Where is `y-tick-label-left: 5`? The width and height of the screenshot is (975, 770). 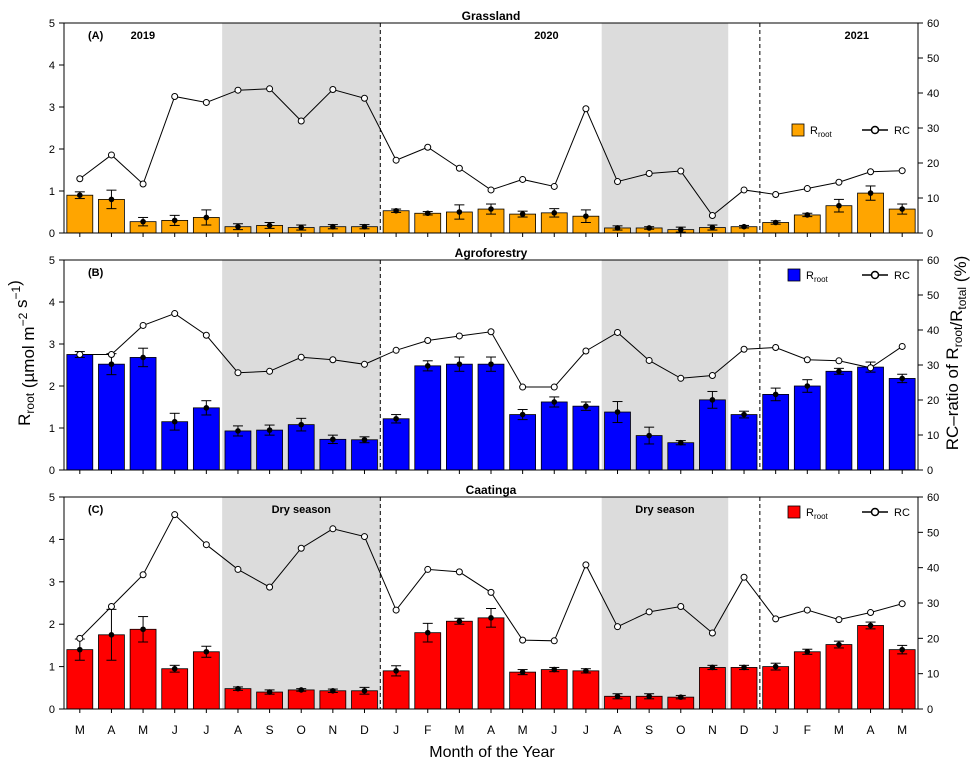 y-tick-label-left: 5 is located at coordinates (52, 24).